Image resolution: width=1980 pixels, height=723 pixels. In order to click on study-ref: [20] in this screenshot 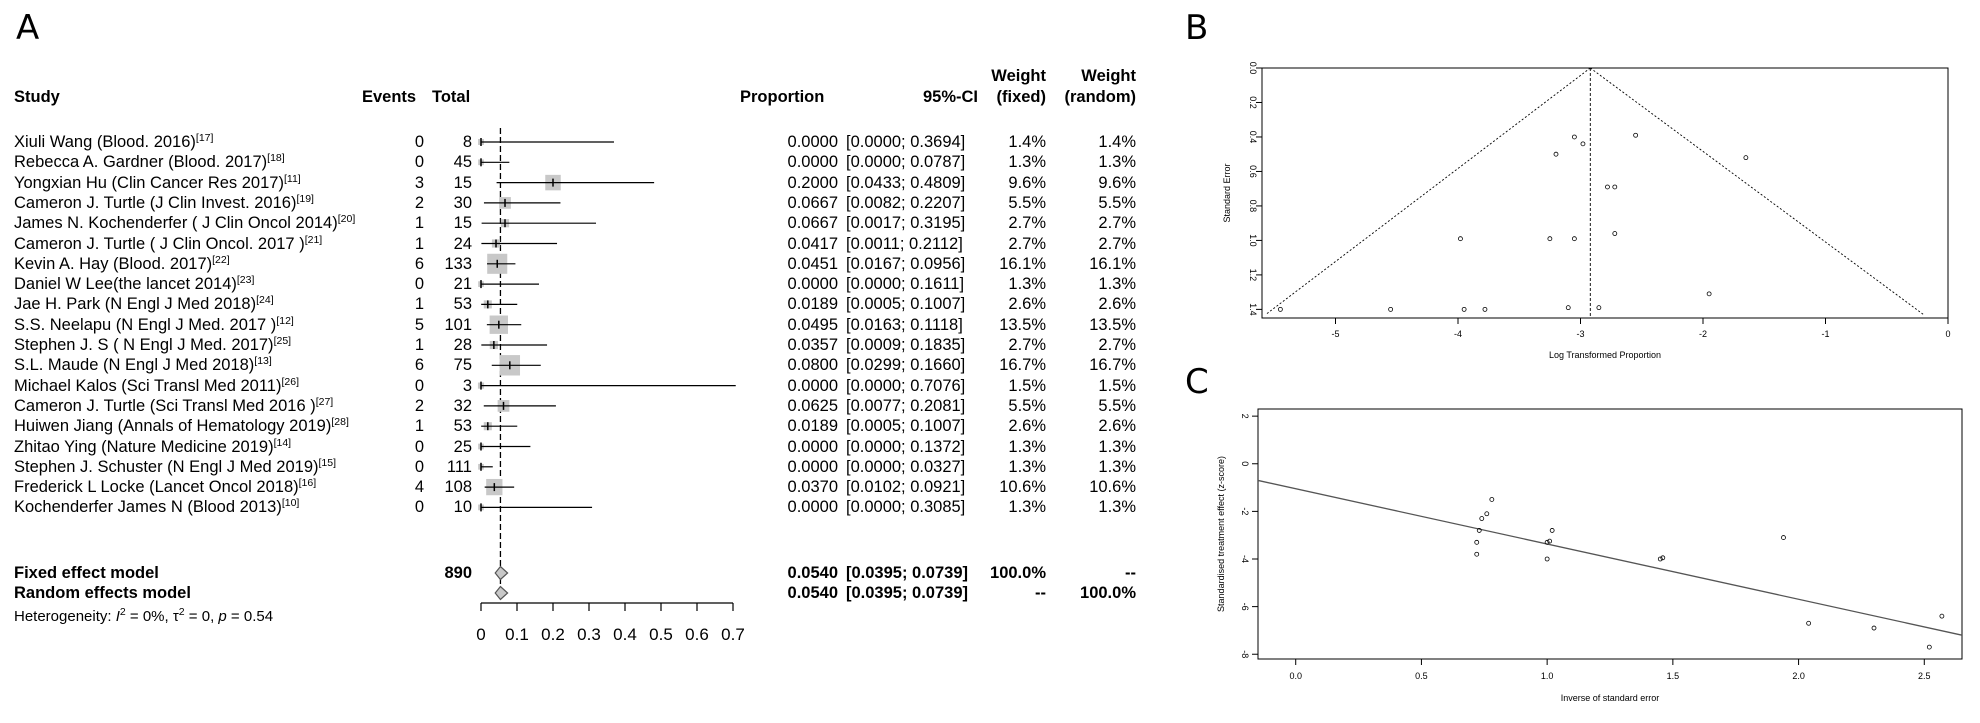, I will do `click(346, 219)`.